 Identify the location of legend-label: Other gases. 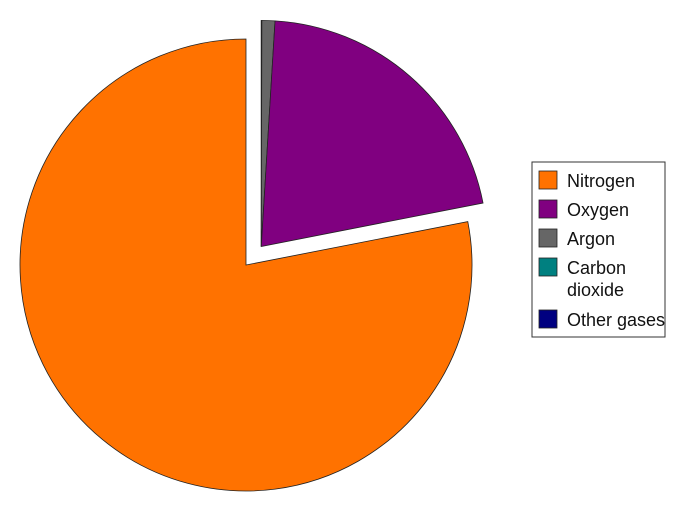
(616, 320).